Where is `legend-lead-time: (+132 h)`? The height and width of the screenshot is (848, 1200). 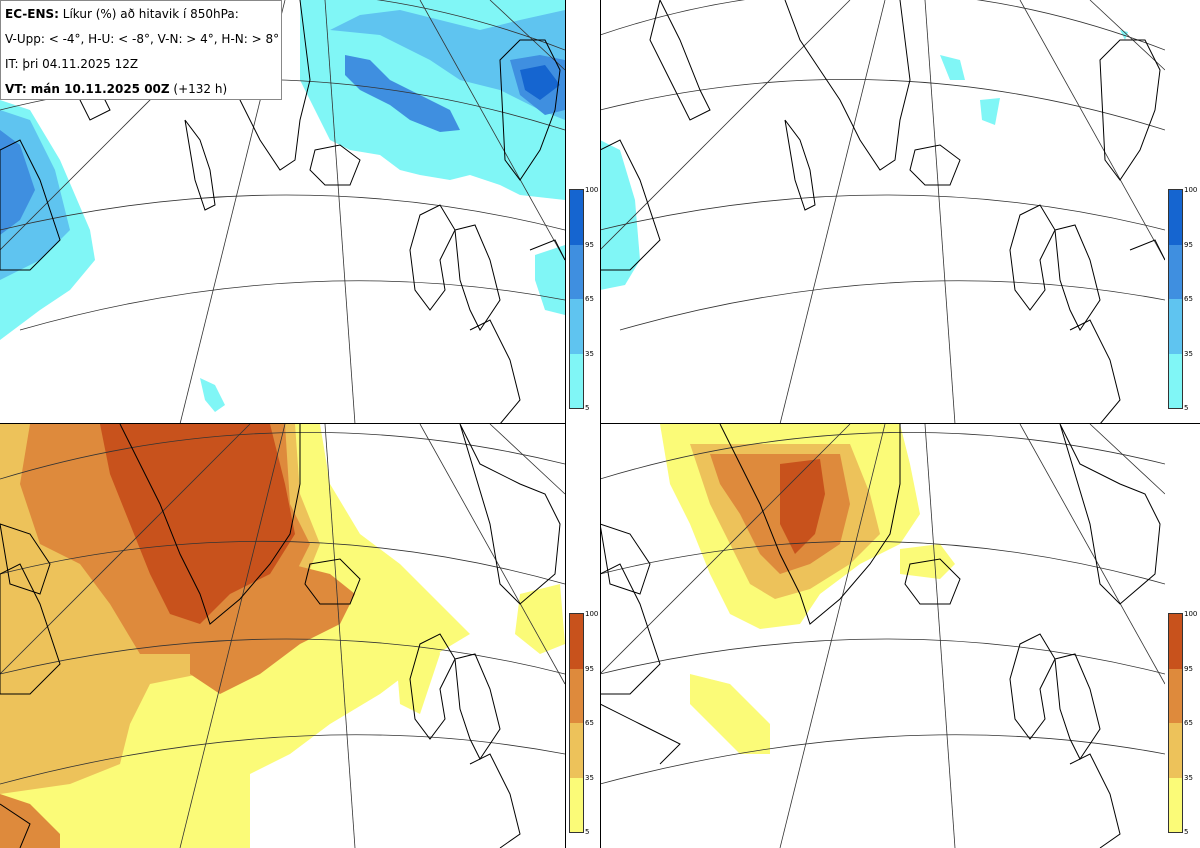
legend-lead-time: (+132 h) is located at coordinates (198, 89).